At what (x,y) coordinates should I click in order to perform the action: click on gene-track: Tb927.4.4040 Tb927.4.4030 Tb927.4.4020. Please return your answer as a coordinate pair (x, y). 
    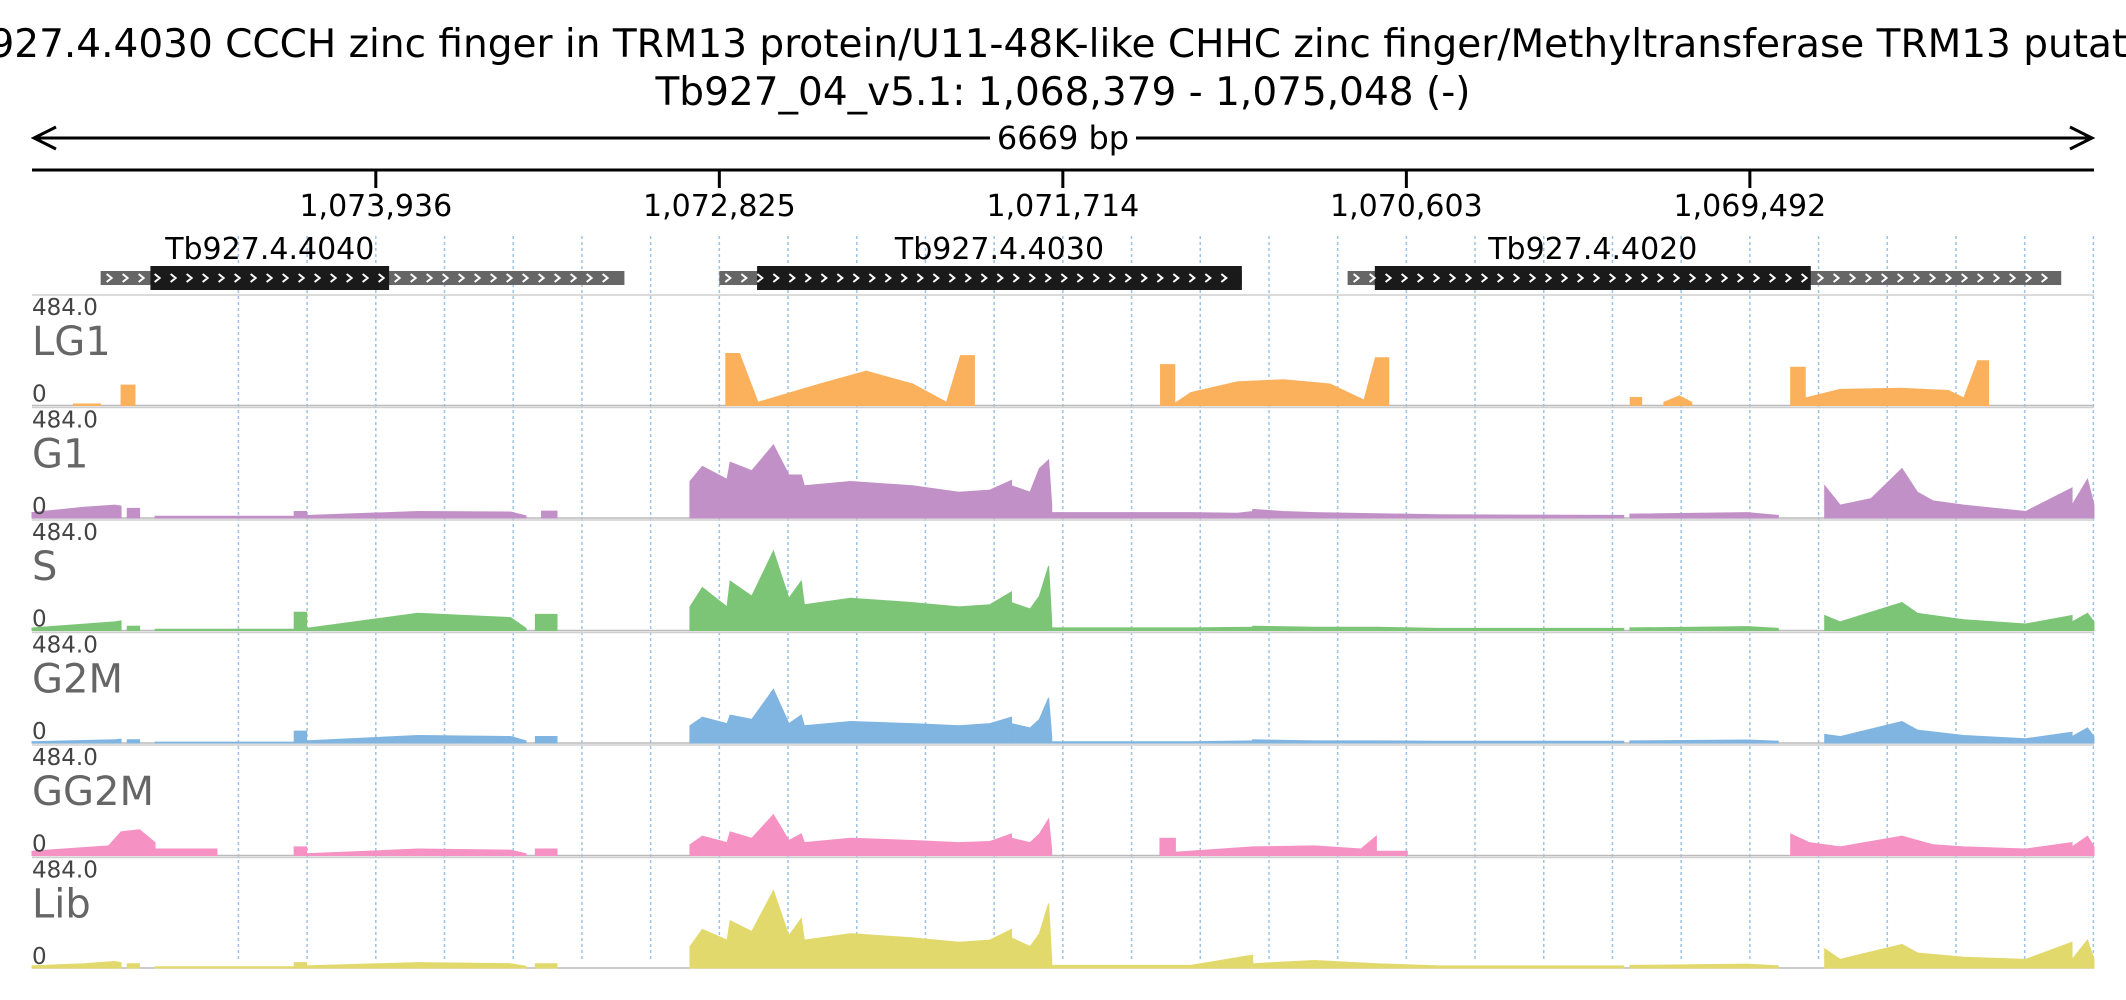
    Looking at the image, I should click on (1081, 261).